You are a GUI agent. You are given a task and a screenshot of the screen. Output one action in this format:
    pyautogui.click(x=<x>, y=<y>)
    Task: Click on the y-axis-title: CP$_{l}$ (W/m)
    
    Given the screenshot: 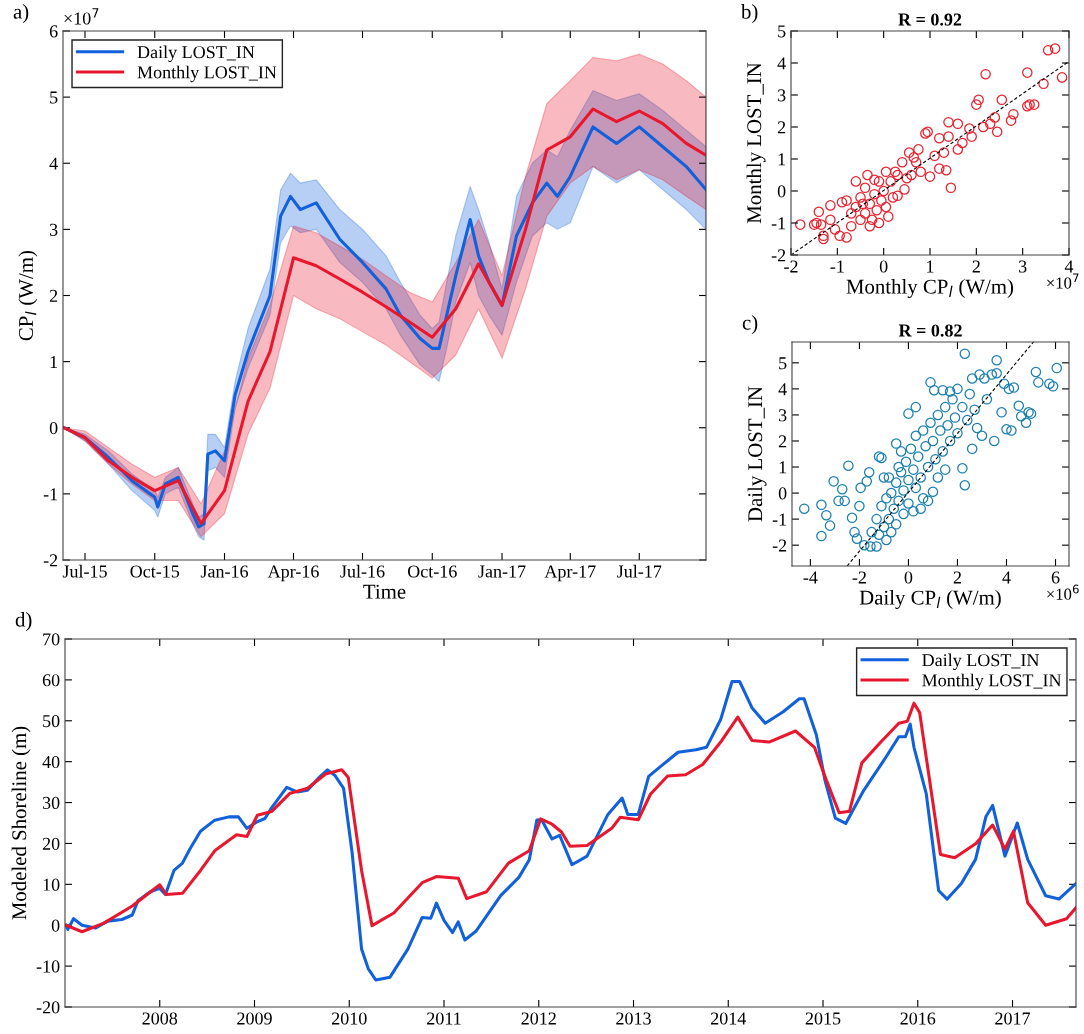 What is the action you would take?
    pyautogui.click(x=28, y=296)
    